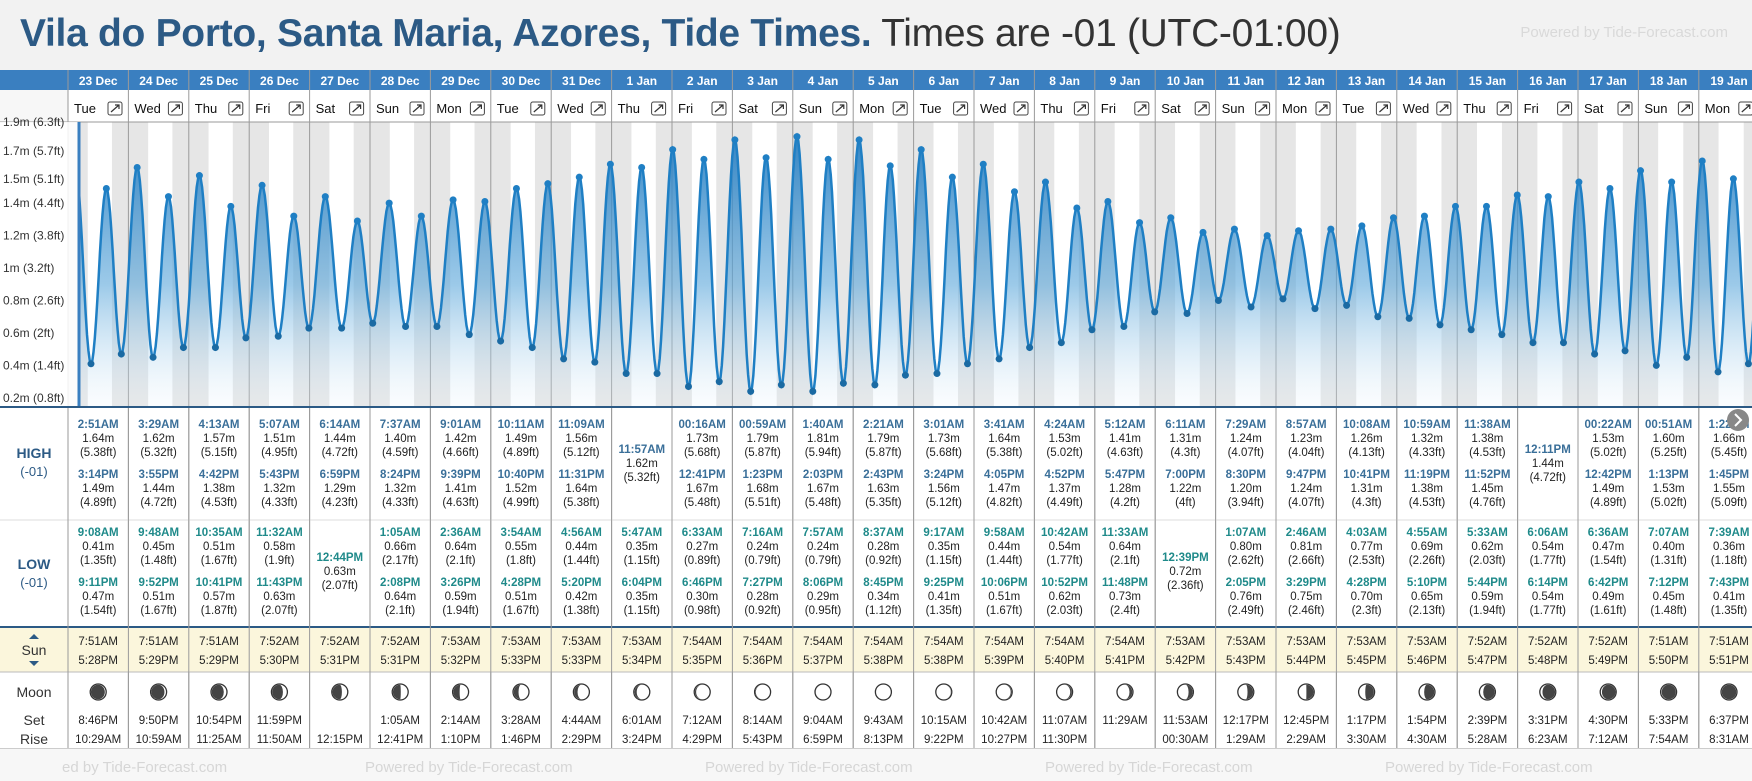 The width and height of the screenshot is (1752, 781). I want to click on high-tide-time: 11:09AM, so click(581, 425).